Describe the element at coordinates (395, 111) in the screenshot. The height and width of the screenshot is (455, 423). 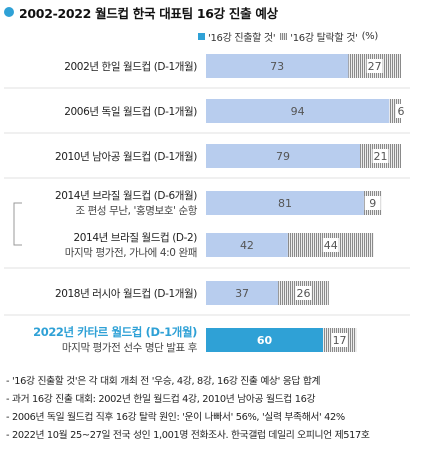
I see `bar-eliminated` at that location.